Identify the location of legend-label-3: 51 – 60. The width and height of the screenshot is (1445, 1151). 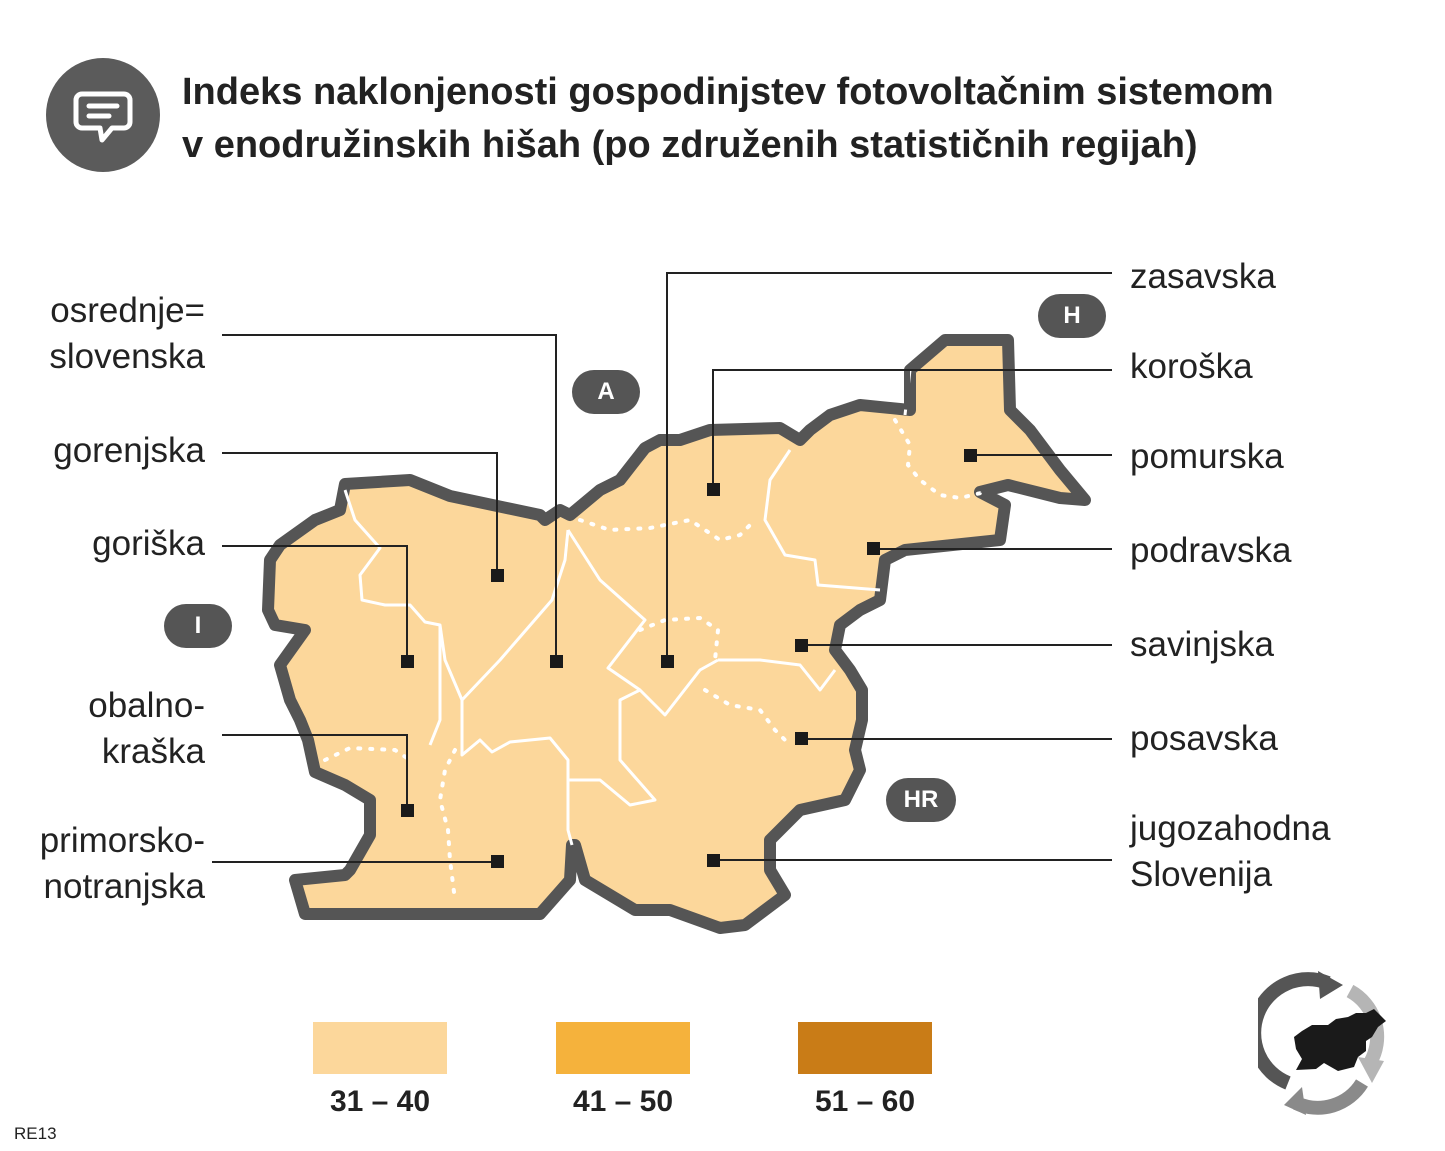
(865, 1101).